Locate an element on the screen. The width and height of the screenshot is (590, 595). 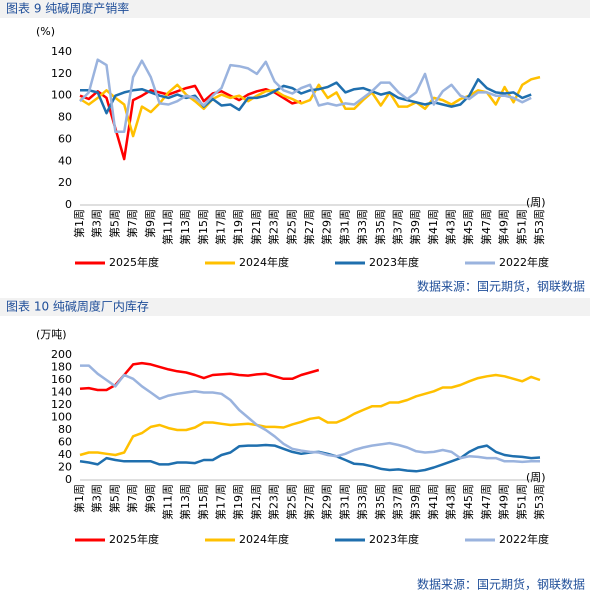
y-tick-label: 200 is located at coordinates (61, 354).